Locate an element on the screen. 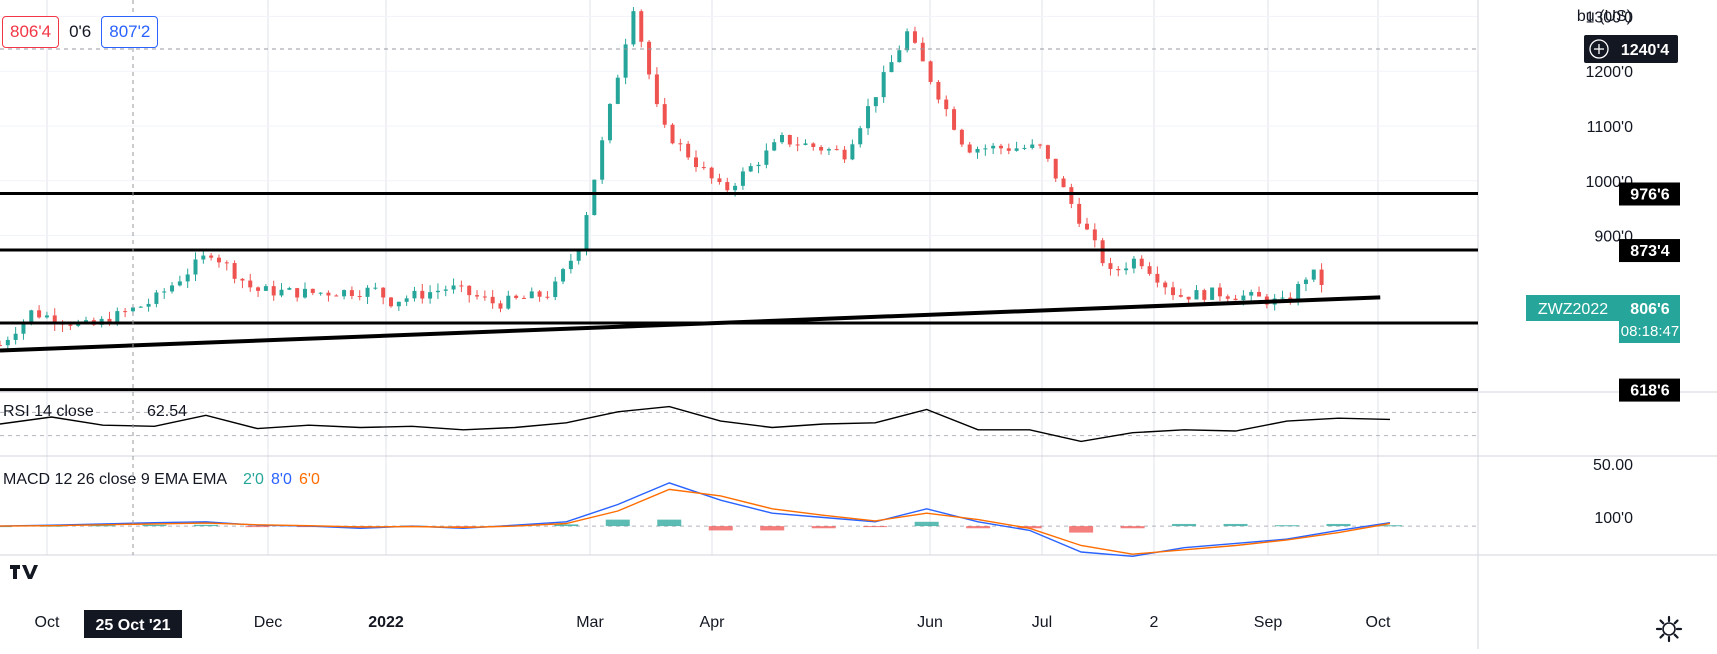 The image size is (1717, 654). bid-price: 806'4 is located at coordinates (31, 32).